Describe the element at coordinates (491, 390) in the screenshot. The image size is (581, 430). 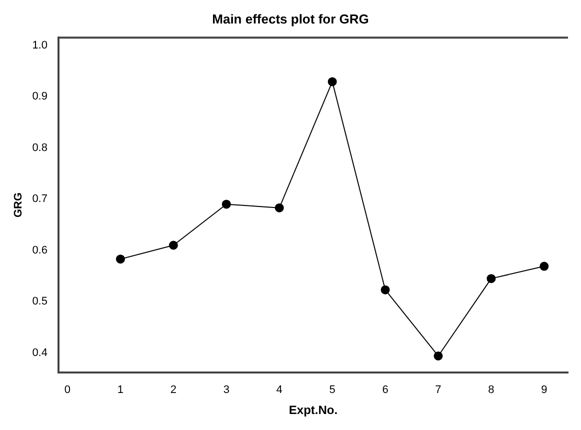
I see `x-tick-label: 8` at that location.